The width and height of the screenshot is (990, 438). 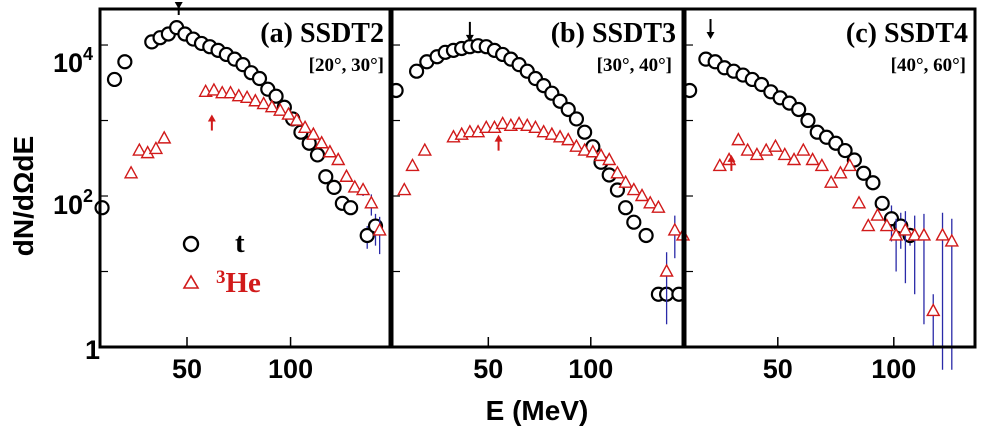 I want to click on panel-b-he-peak-arrow, so click(x=498, y=142).